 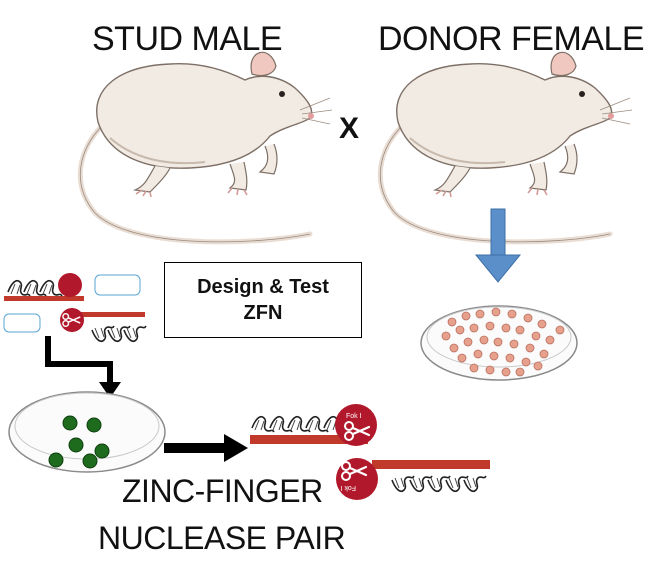 I want to click on zinc-finger-nuclease-pair: Fok I Fok I, so click(x=370, y=452).